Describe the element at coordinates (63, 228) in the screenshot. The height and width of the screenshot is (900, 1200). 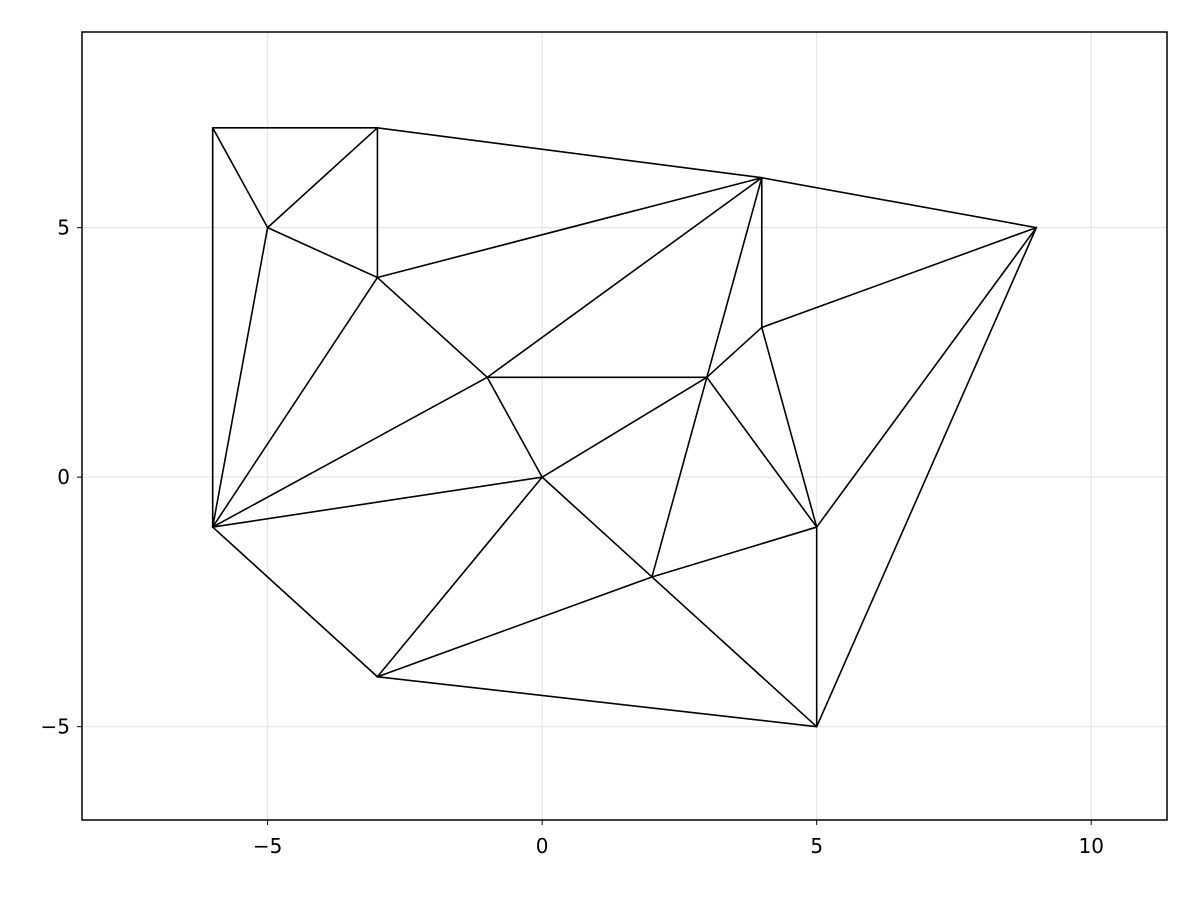
I see `y-tick-label: 5` at that location.